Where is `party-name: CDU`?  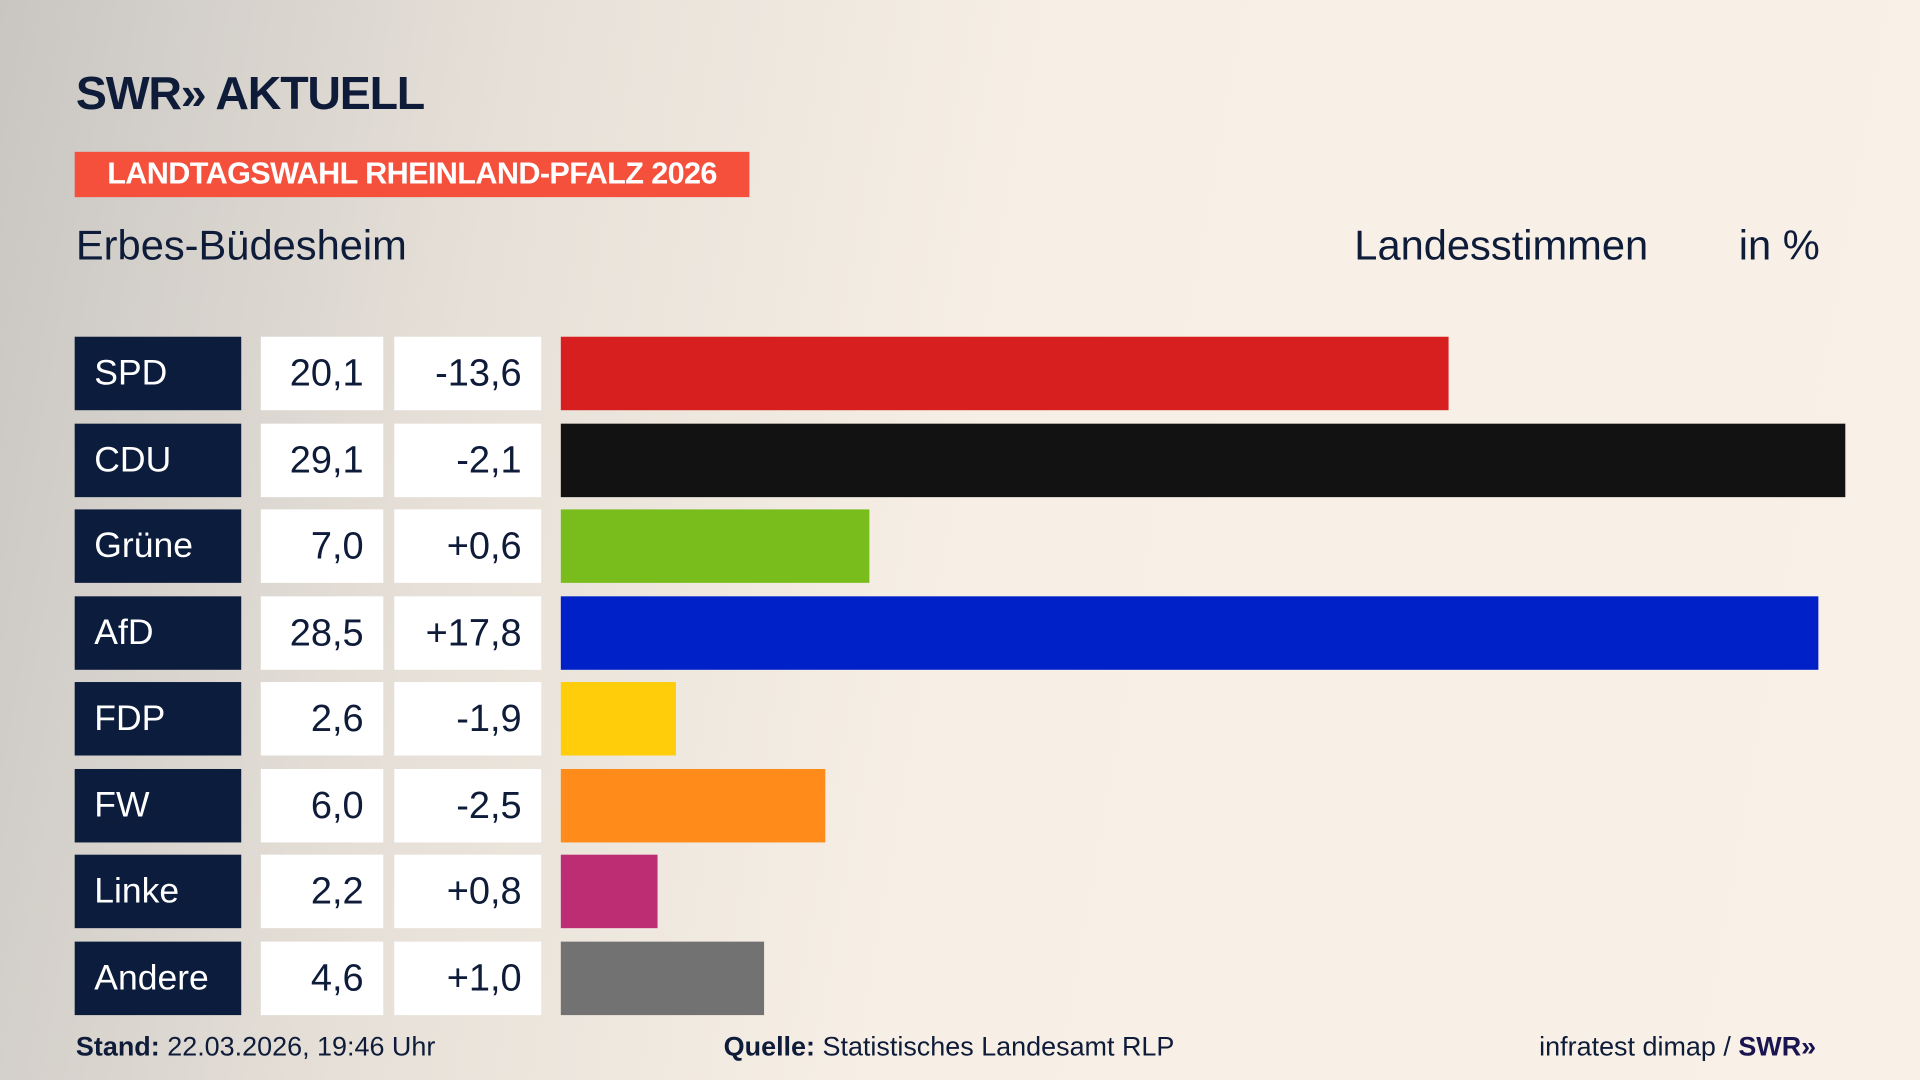 party-name: CDU is located at coordinates (158, 460).